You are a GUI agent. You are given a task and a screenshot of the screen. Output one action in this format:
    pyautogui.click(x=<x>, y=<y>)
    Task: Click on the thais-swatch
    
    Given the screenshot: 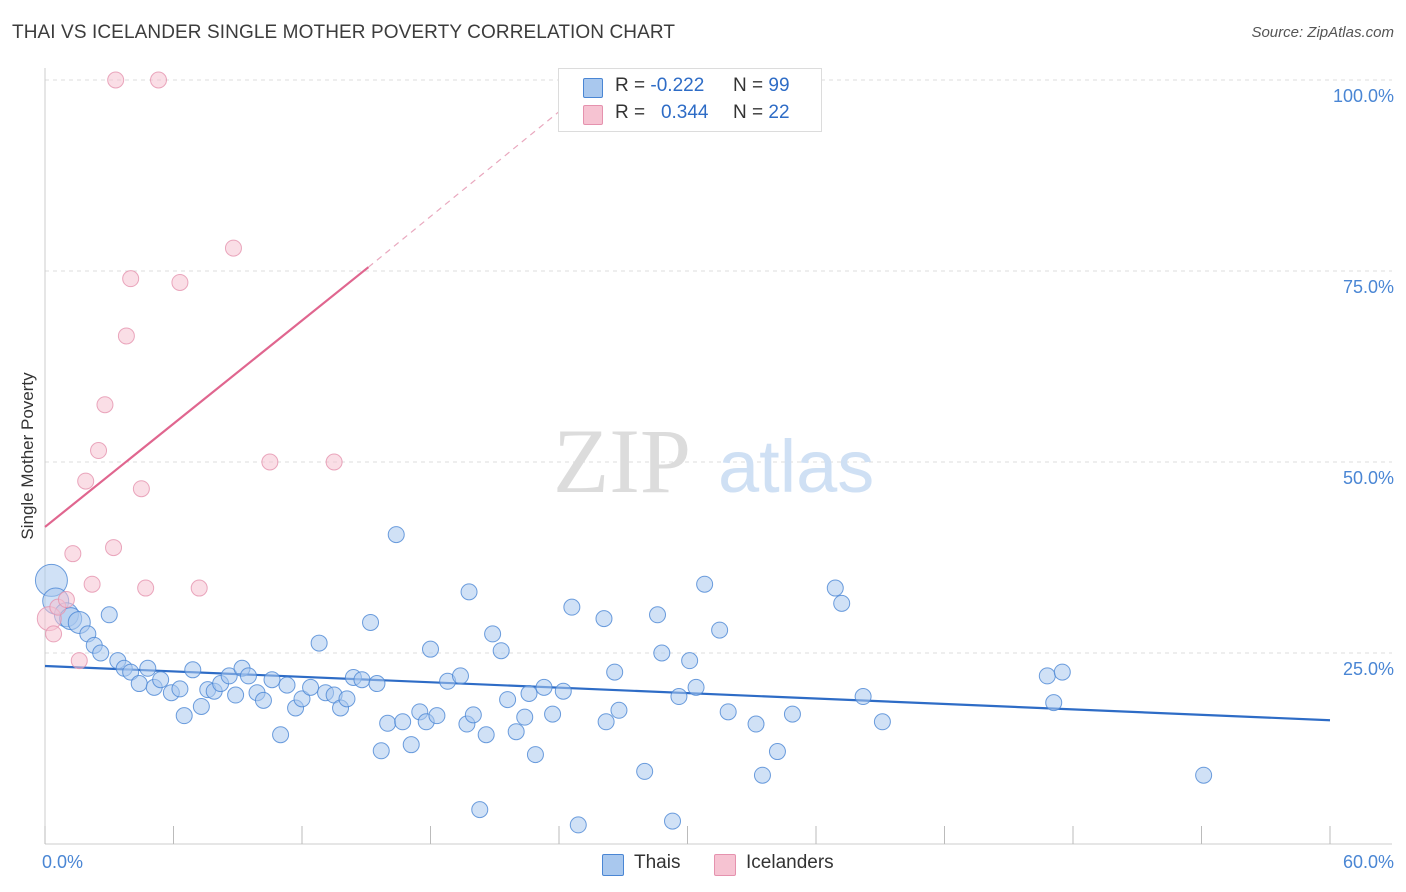 What is the action you would take?
    pyautogui.click(x=593, y=88)
    